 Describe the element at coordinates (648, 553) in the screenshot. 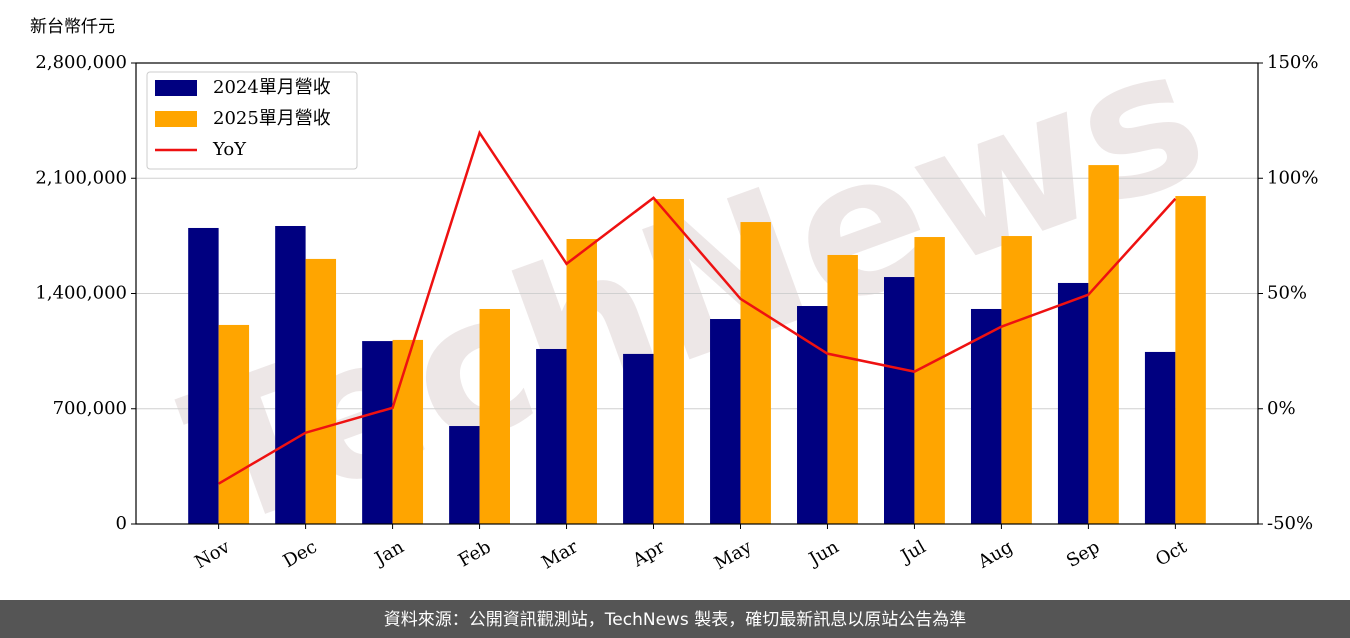

I see `x-tick-label: Apr` at that location.